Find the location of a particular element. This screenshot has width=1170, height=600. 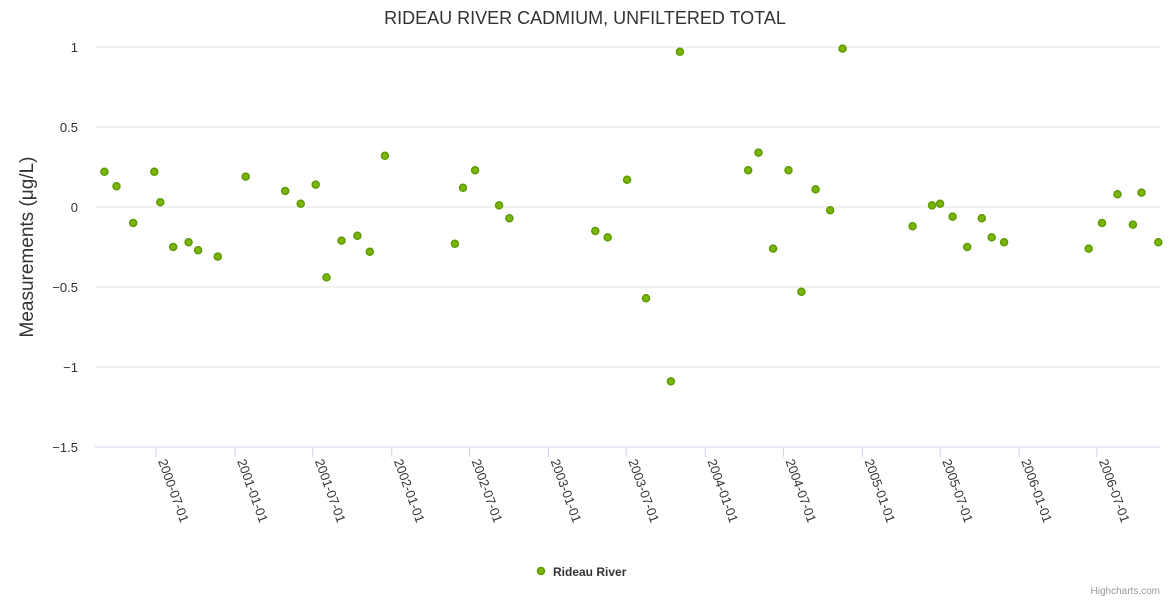

y-tick-label: −0.5 is located at coordinates (65, 287).